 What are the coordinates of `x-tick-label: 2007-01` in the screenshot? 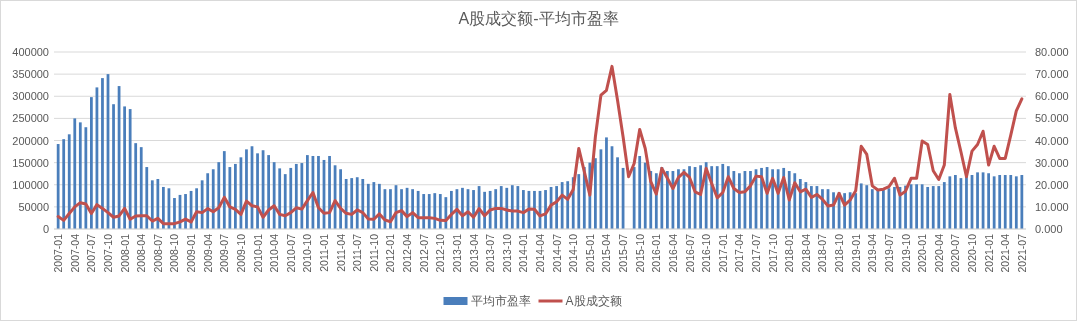 It's located at (58, 253).